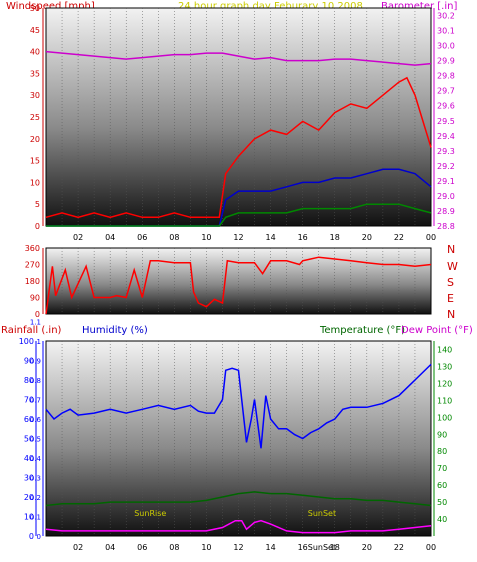 This screenshot has height=562, width=477. What do you see at coordinates (32, 248) in the screenshot?
I see `direction-tick-360: 360` at bounding box center [32, 248].